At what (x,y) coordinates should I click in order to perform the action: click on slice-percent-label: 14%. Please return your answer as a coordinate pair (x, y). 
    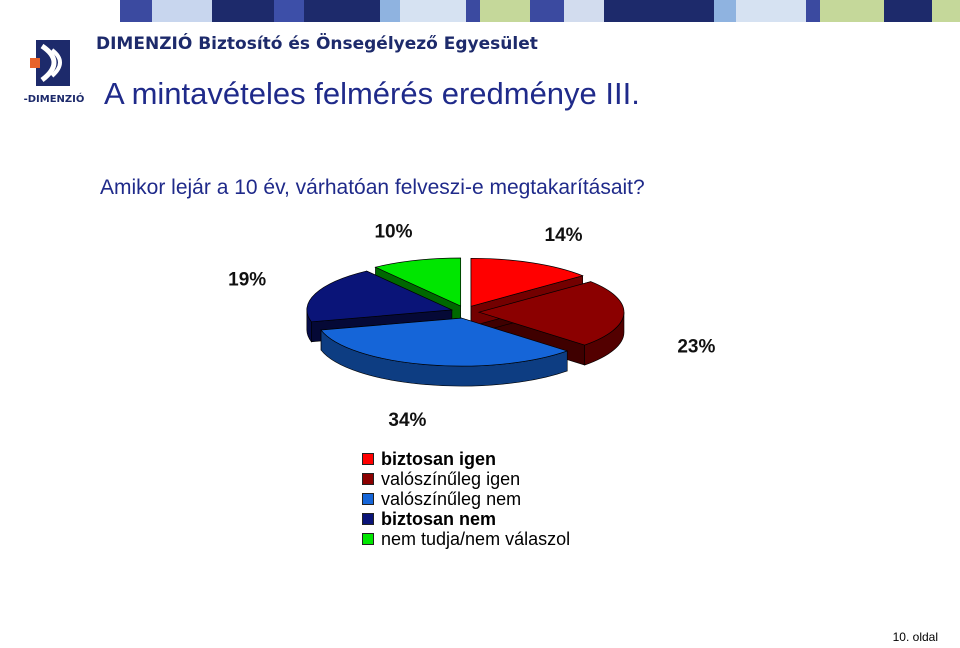
    Looking at the image, I should click on (564, 235).